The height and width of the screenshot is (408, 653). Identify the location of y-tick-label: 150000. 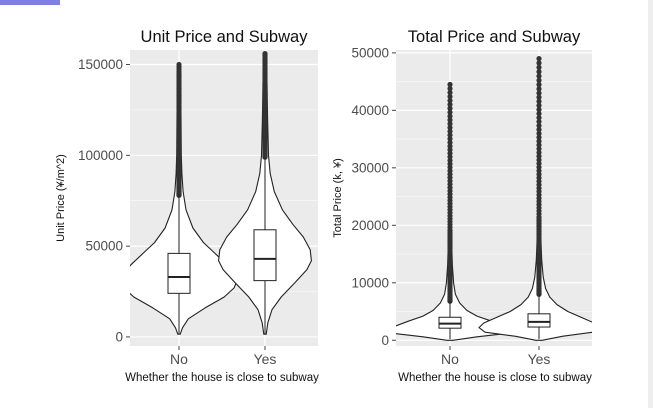
(100, 64).